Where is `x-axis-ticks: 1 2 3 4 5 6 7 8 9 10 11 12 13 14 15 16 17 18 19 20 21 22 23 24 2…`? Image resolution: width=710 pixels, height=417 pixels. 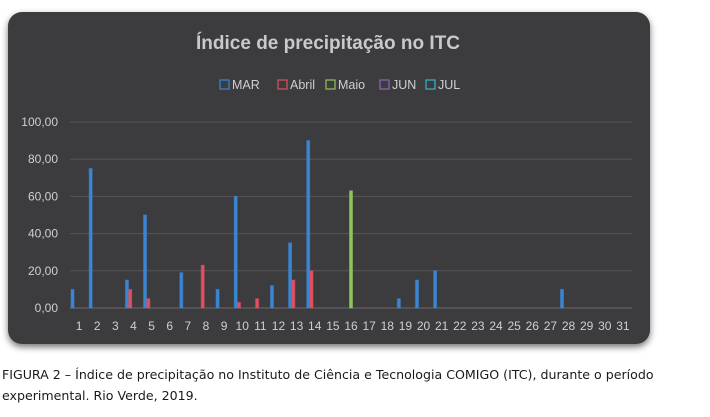
x-axis-ticks: 1 2 3 4 5 6 7 8 9 10 11 12 13 14 15 16 17 18 19 20 21 22 23 24 2… is located at coordinates (353, 326).